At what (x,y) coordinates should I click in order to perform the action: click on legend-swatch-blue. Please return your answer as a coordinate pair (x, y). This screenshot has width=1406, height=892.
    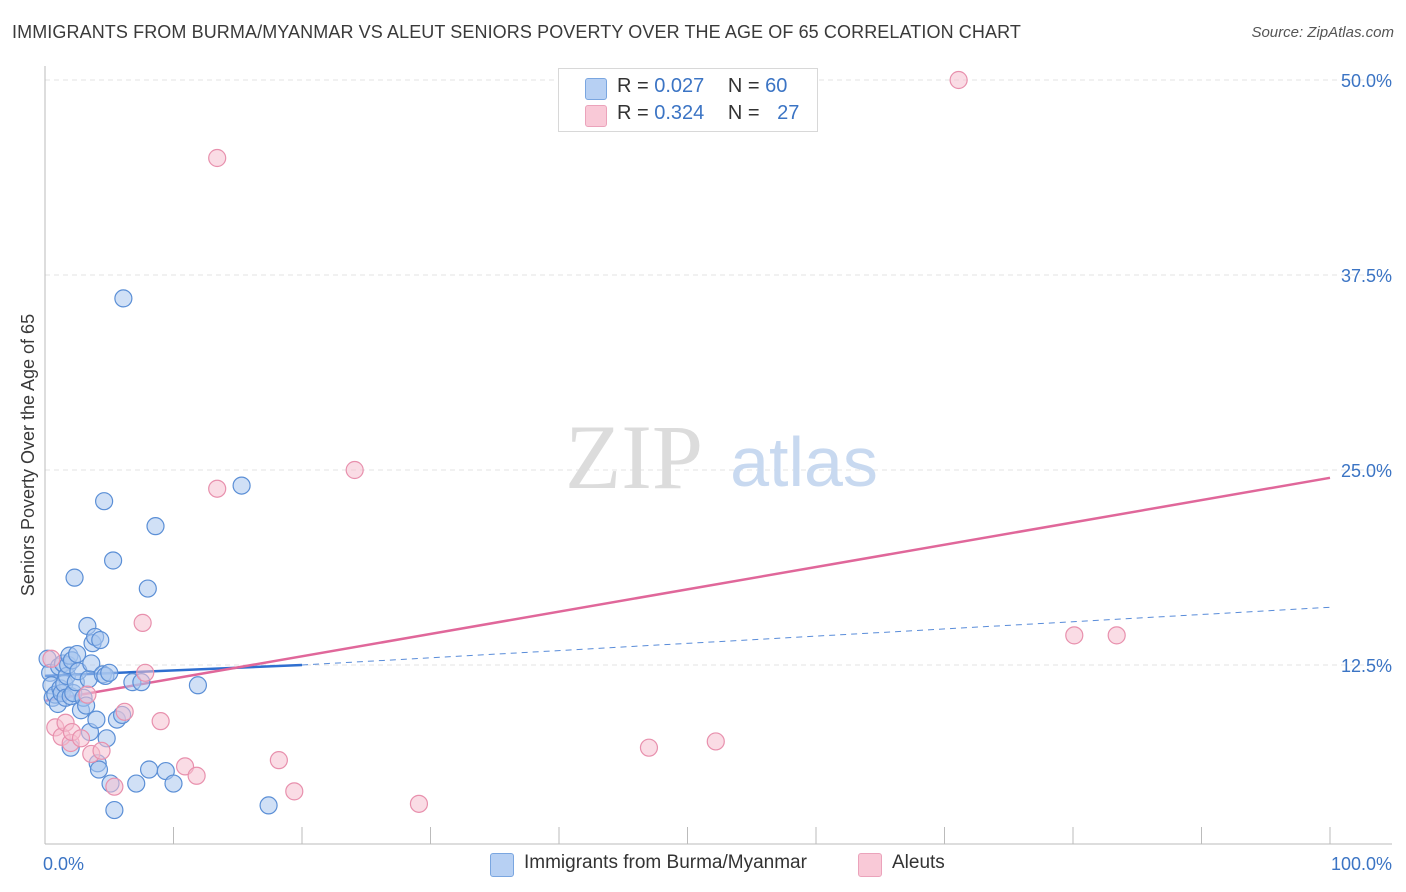
    Looking at the image, I should click on (596, 89).